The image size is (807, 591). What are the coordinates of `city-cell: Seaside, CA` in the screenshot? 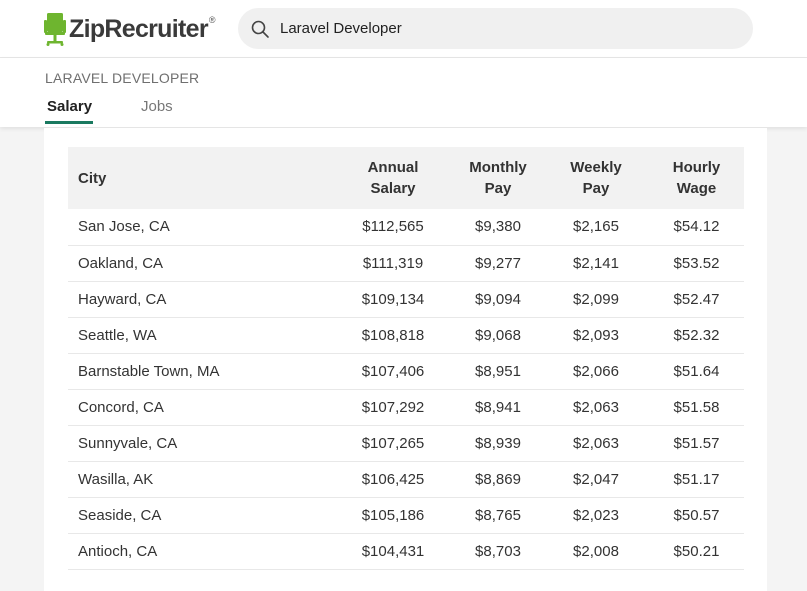 It's located at (200, 515).